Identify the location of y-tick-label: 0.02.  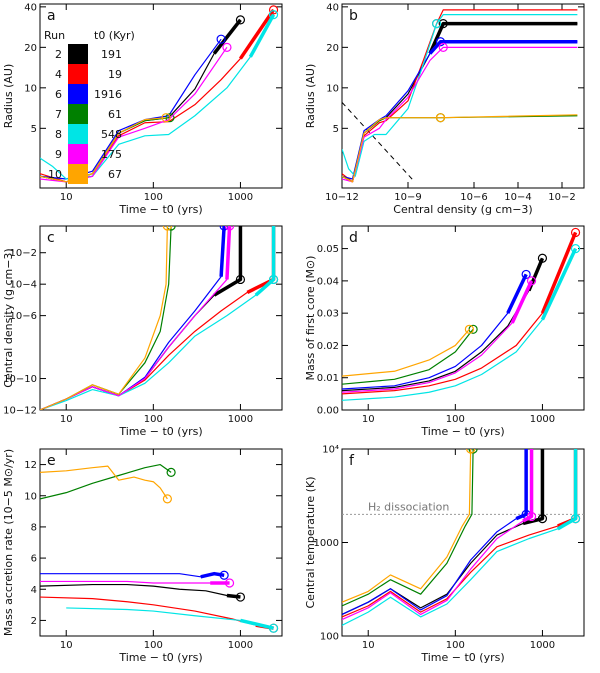
(328, 346).